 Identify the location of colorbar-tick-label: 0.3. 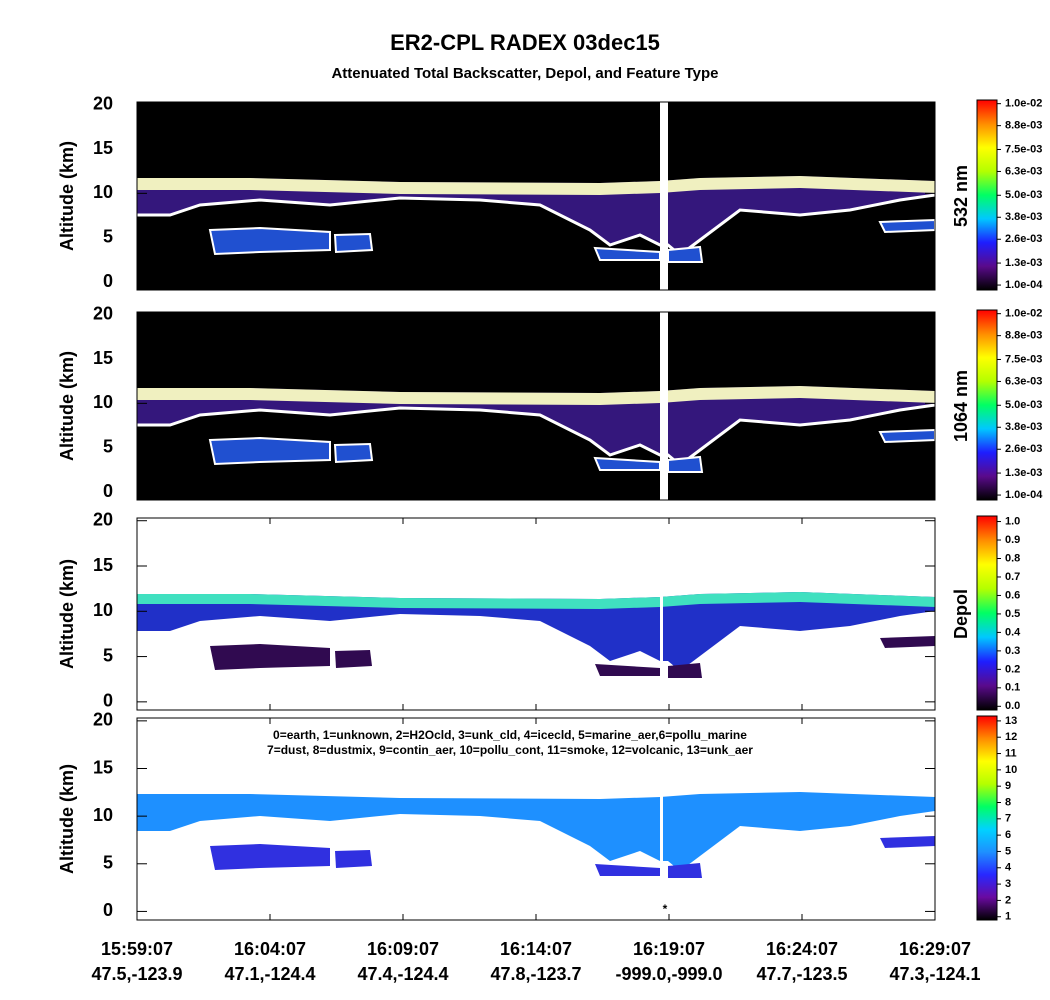
(1012, 651).